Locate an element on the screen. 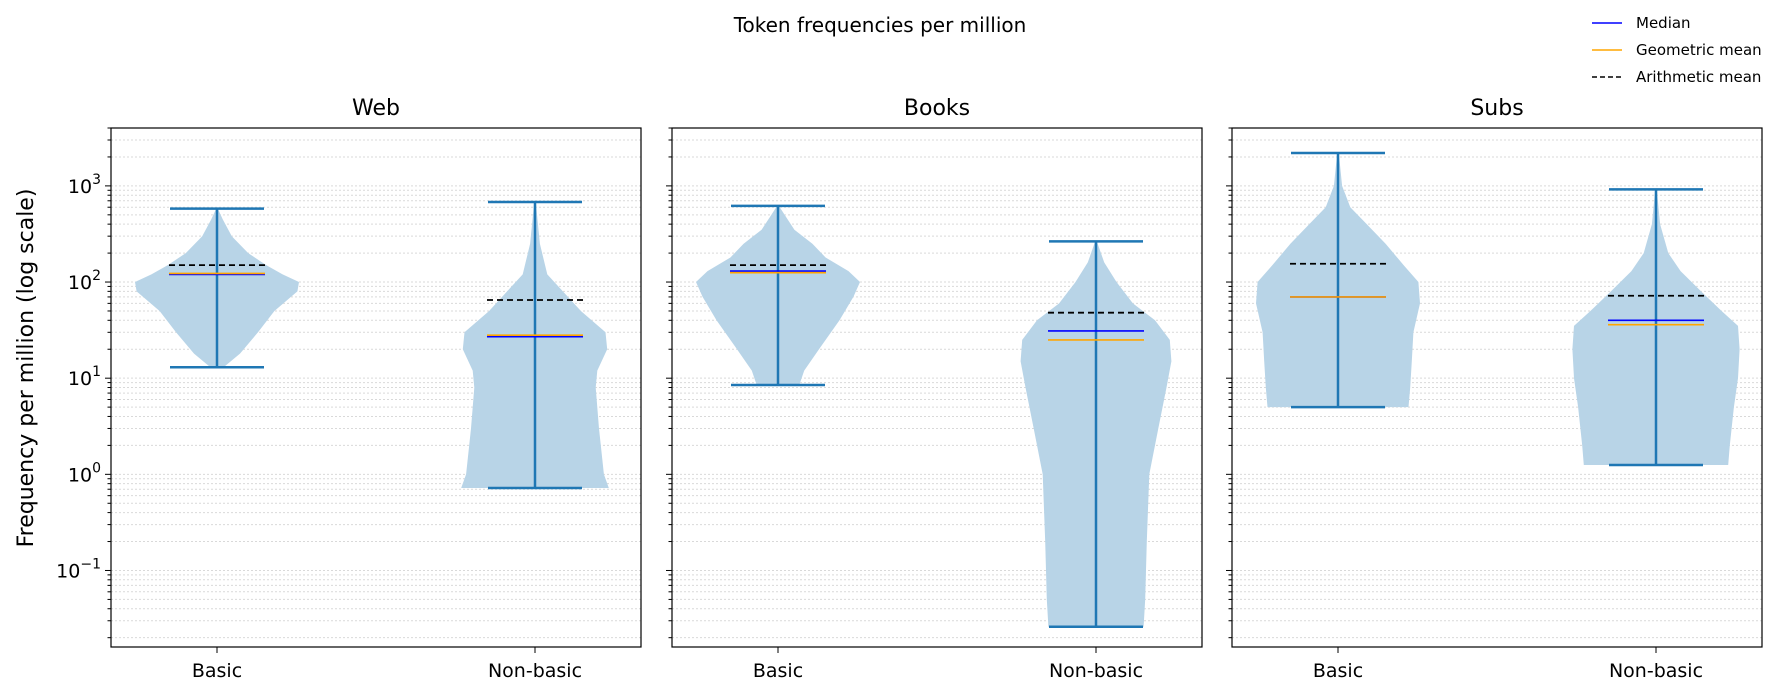 The image size is (1785, 696). legend-entry: Arithmetic mean is located at coordinates (1676, 77).